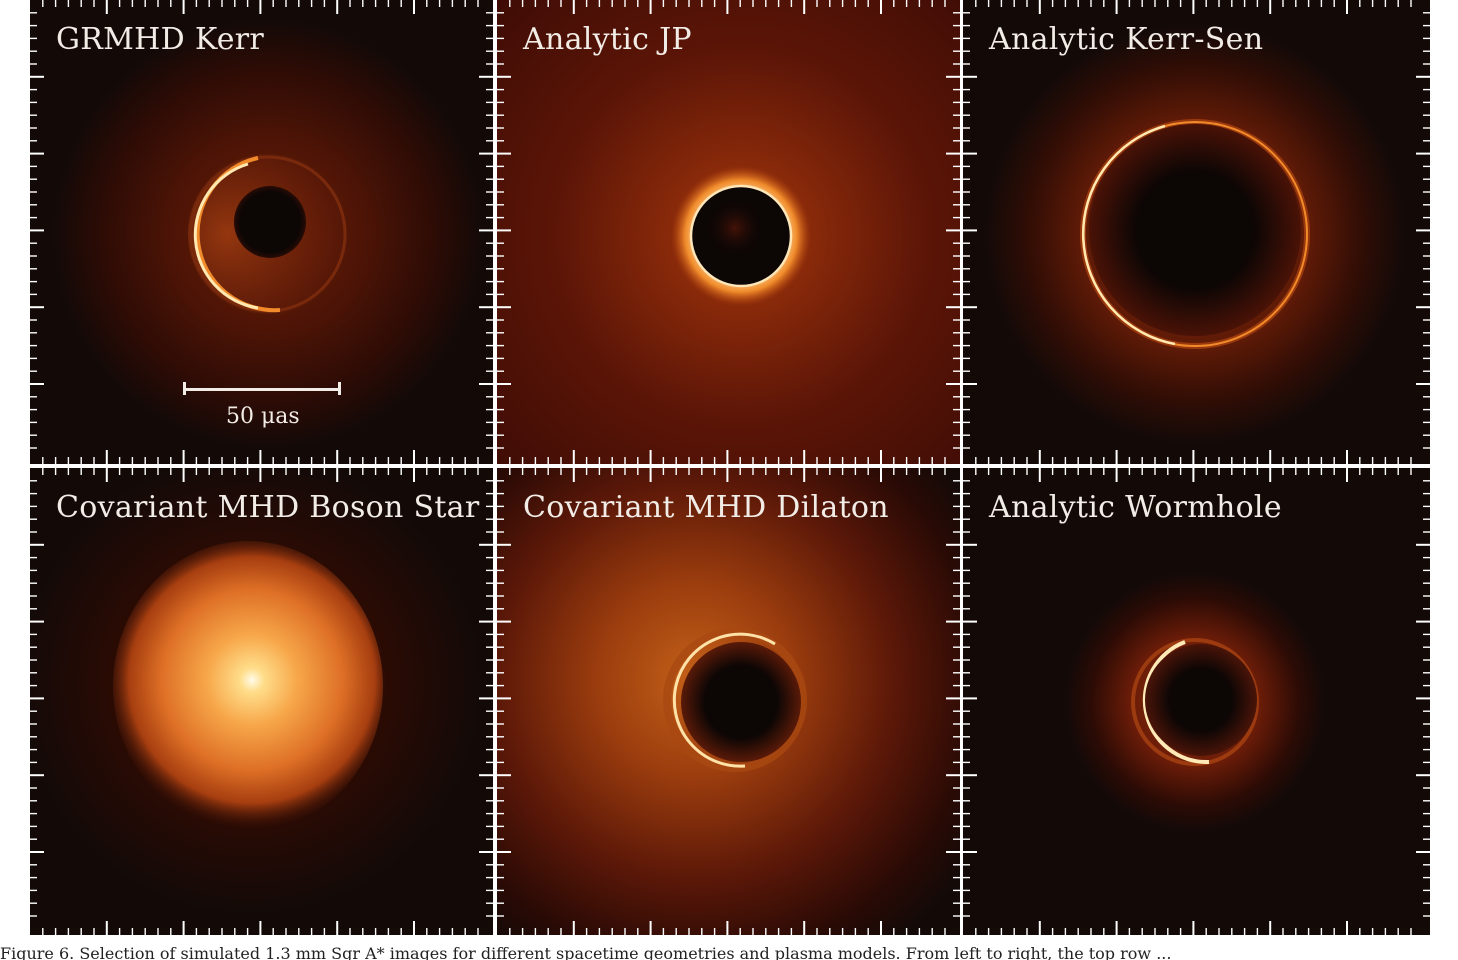  I want to click on scale-bar-line, so click(262, 389).